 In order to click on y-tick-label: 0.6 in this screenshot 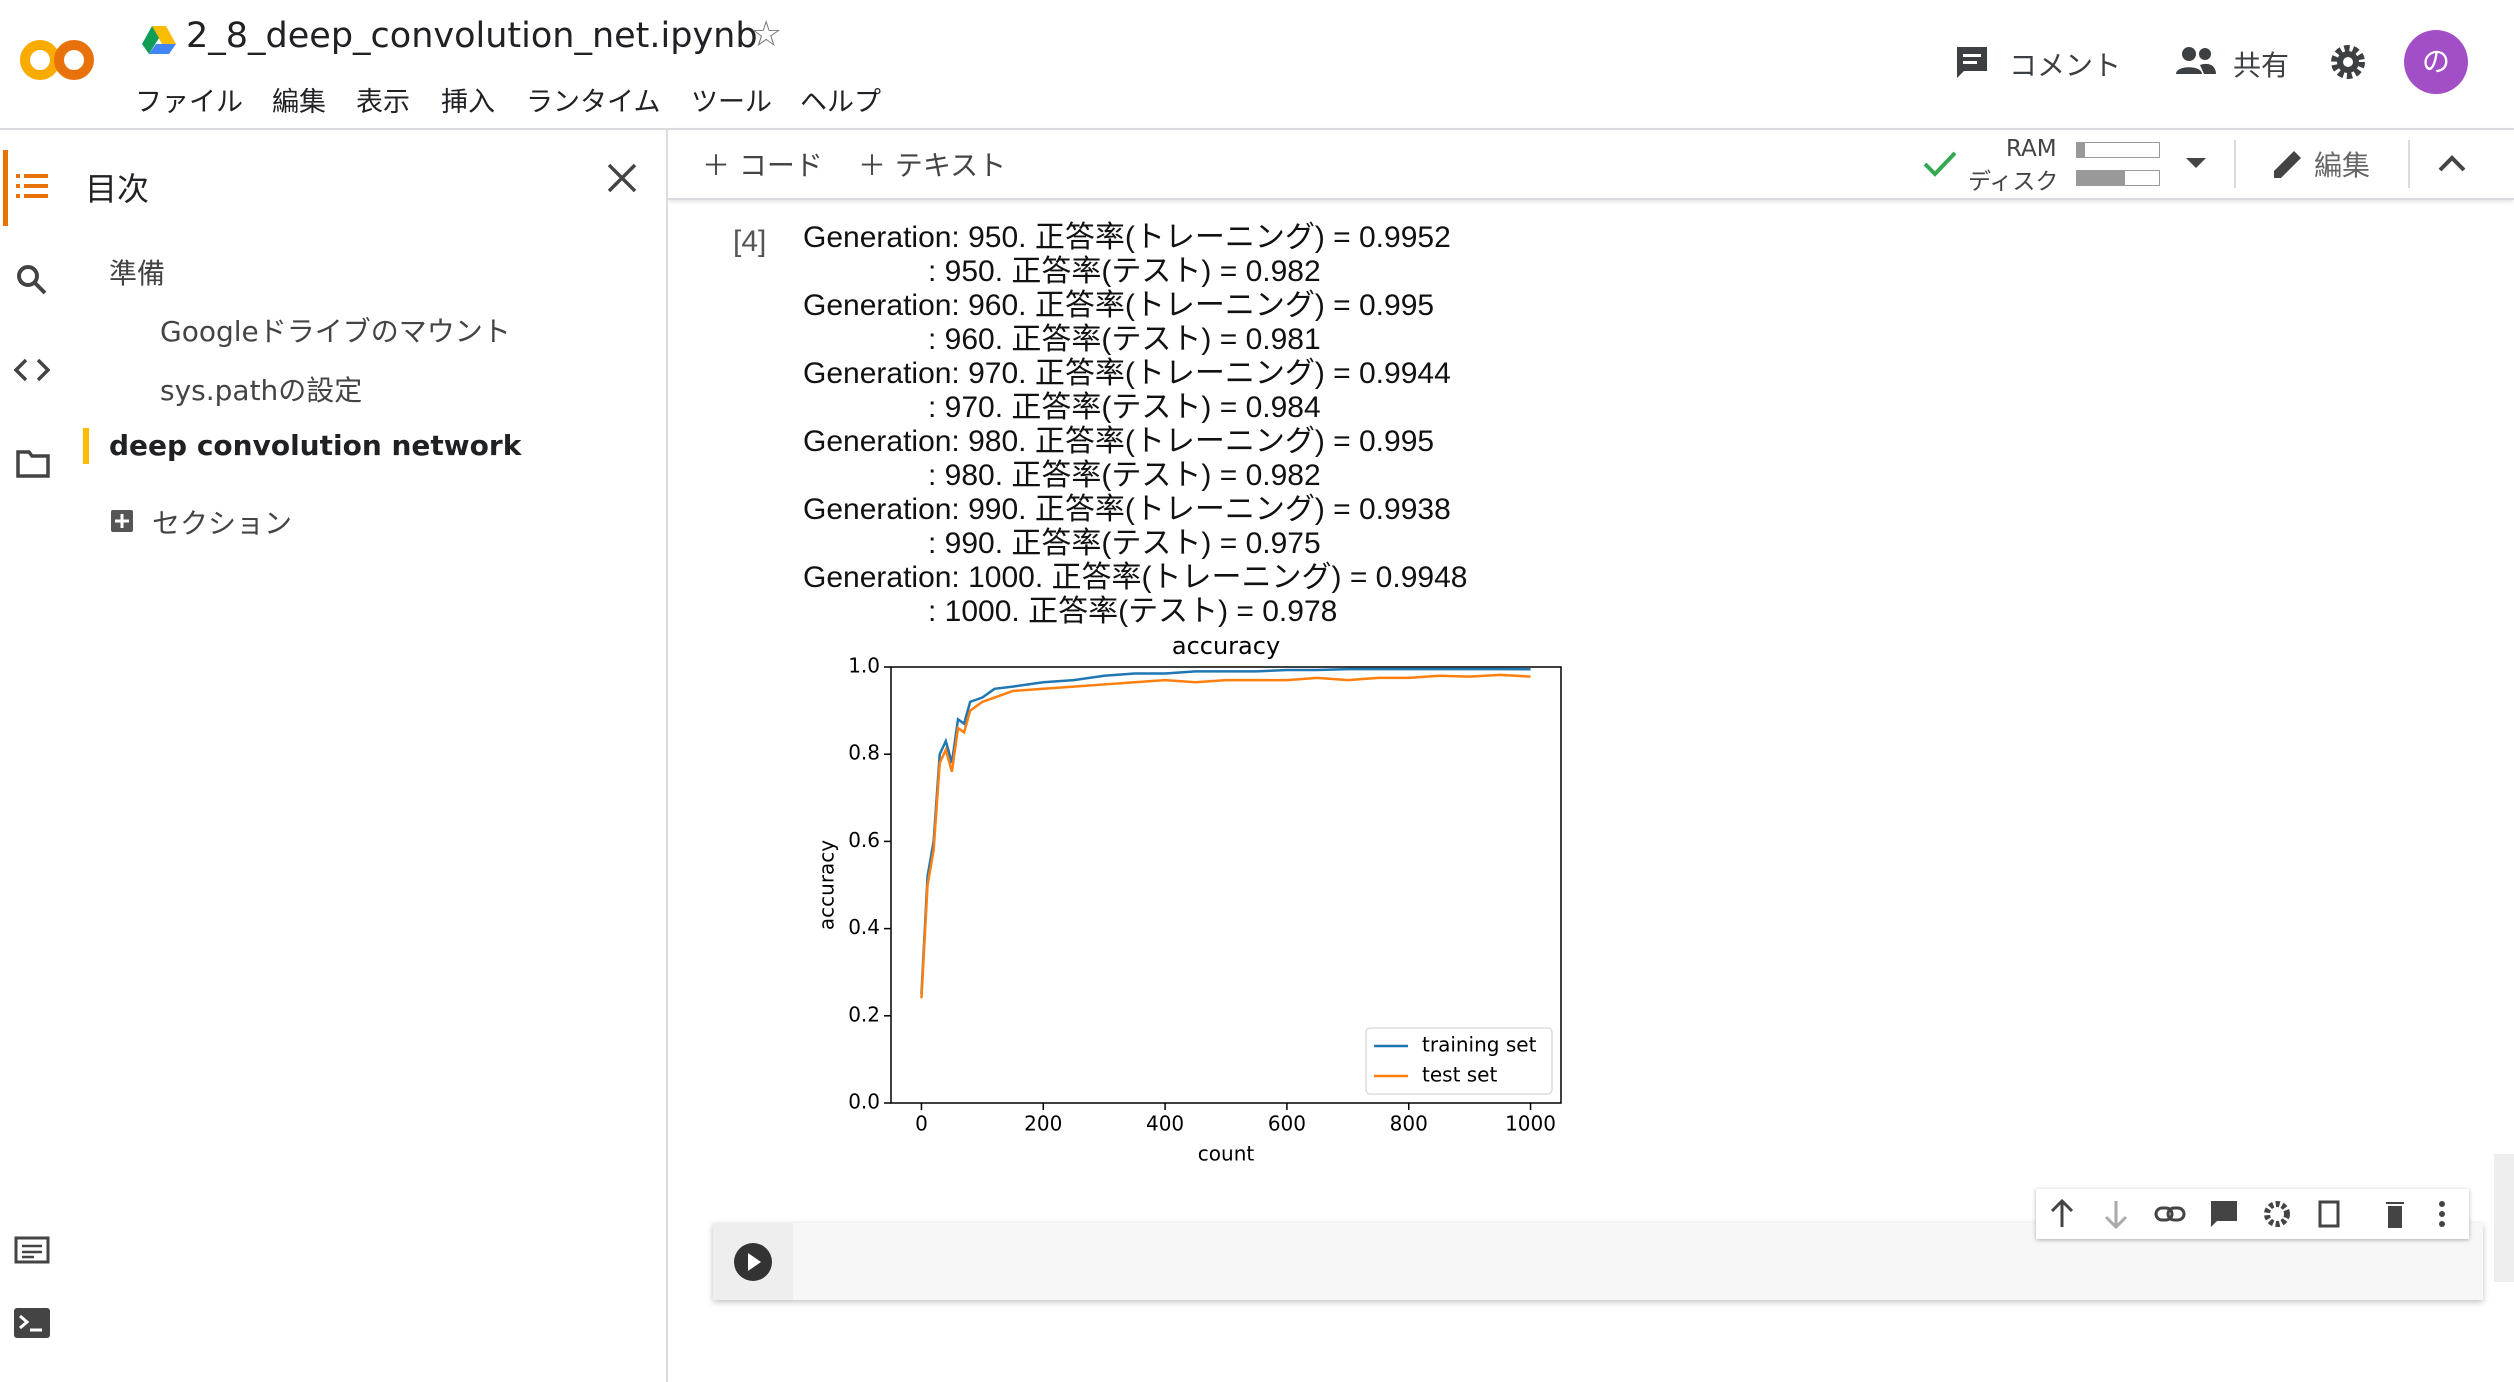, I will do `click(864, 840)`.